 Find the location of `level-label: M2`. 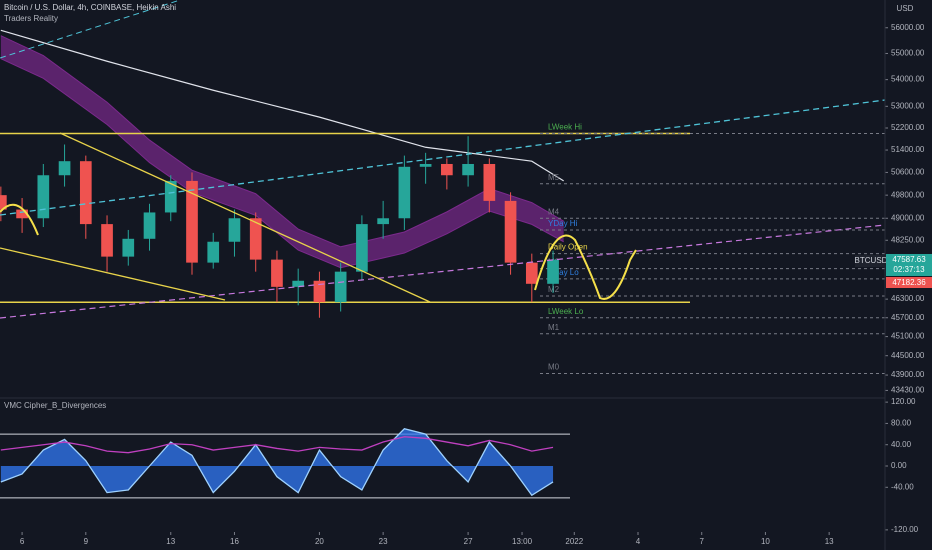

level-label: M2 is located at coordinates (554, 289).